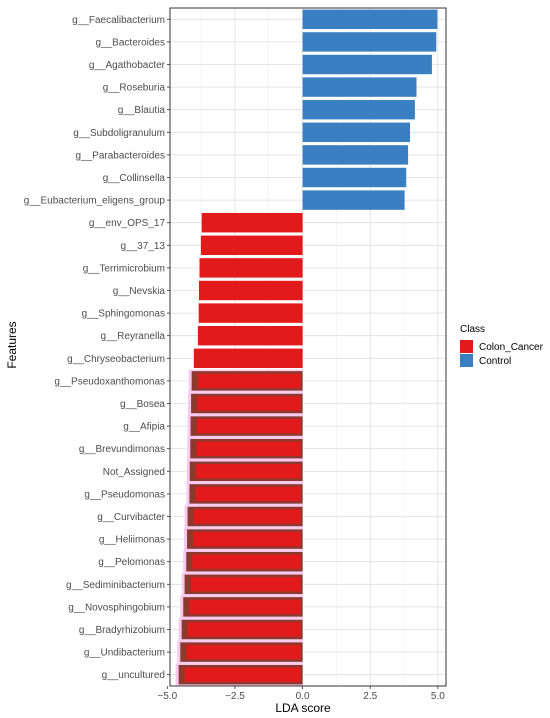 Image resolution: width=550 pixels, height=718 pixels. What do you see at coordinates (109, 381) in the screenshot?
I see `y-tick-label: g__Pseudoxanthomonas` at bounding box center [109, 381].